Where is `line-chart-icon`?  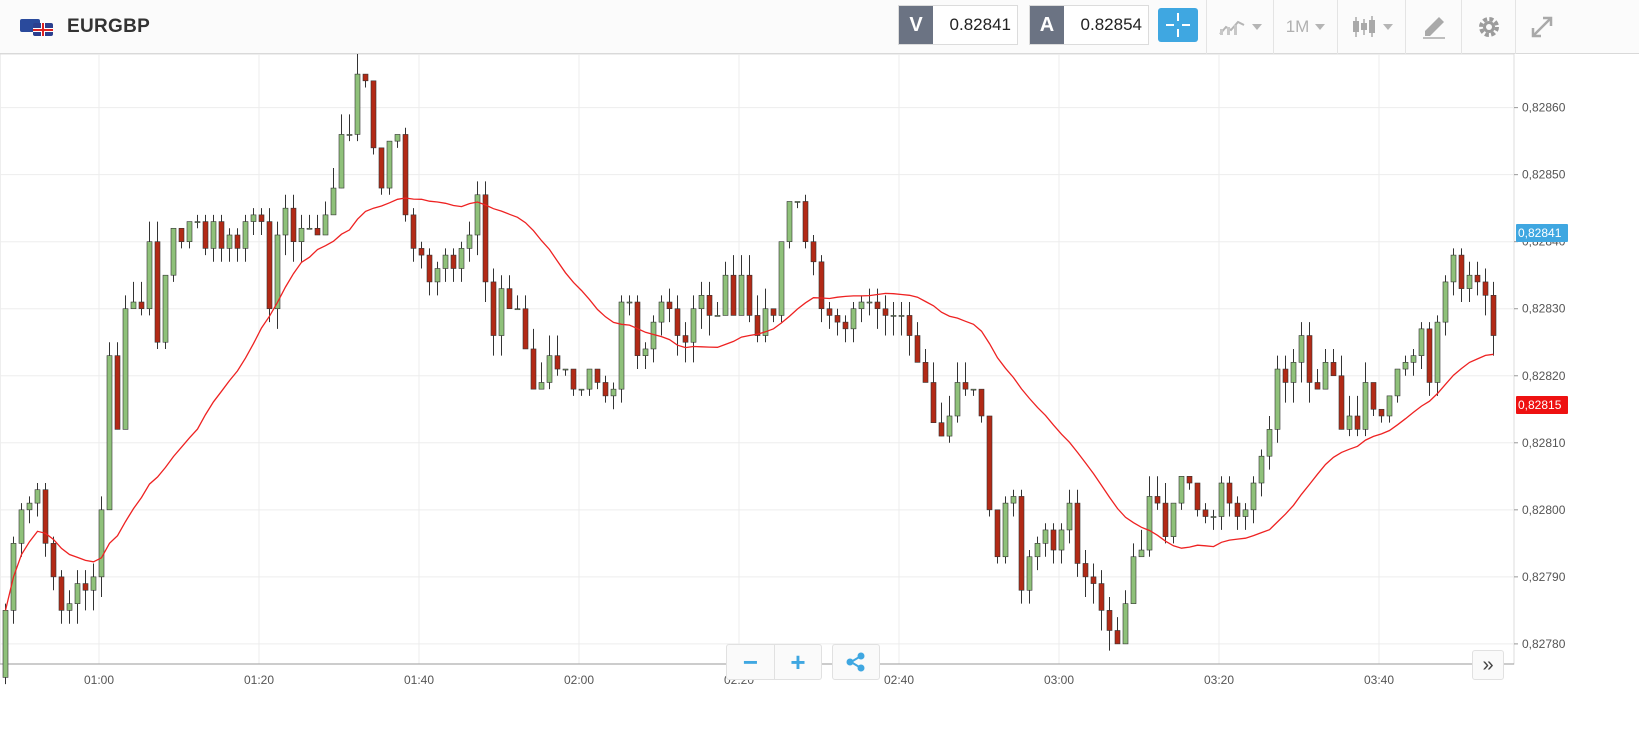 line-chart-icon is located at coordinates (1232, 27).